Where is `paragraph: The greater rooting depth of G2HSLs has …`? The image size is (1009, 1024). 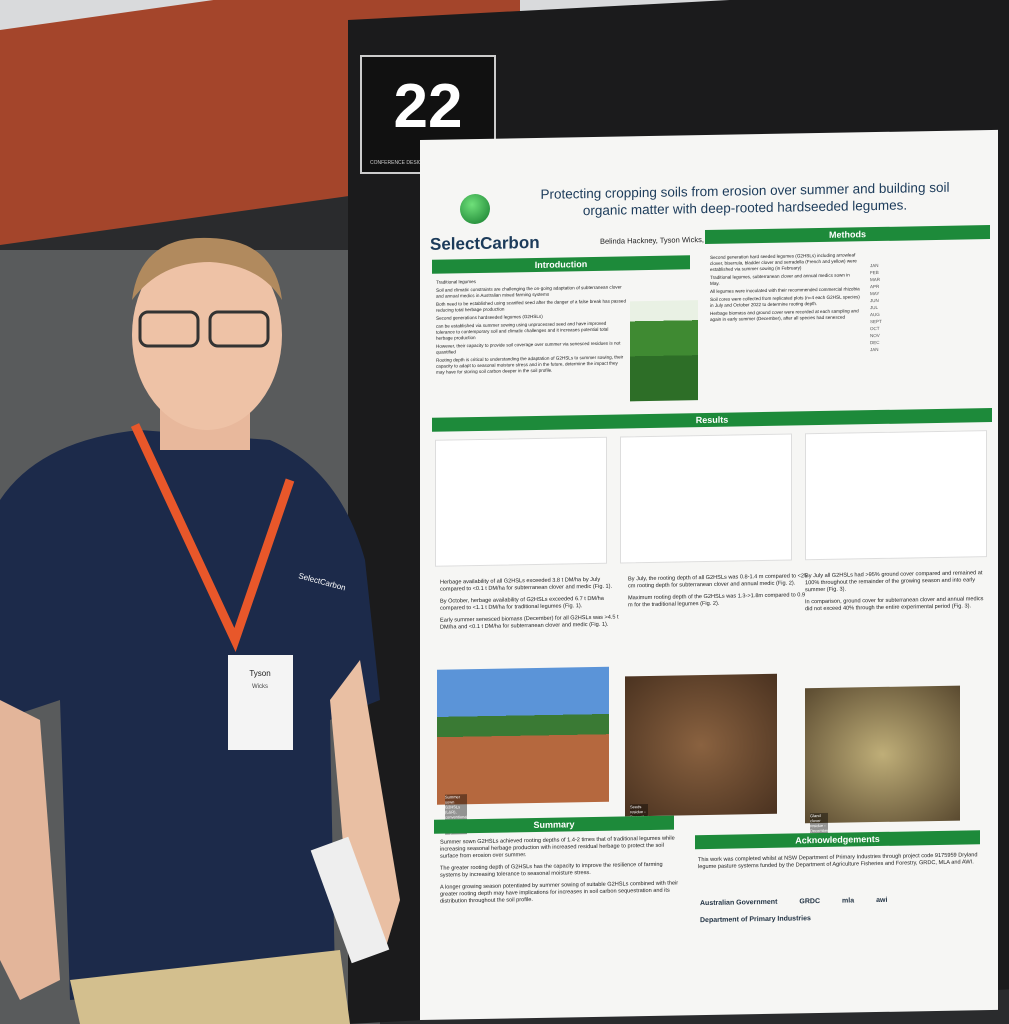 paragraph: The greater rooting depth of G2HSLs has … is located at coordinates (551, 870).